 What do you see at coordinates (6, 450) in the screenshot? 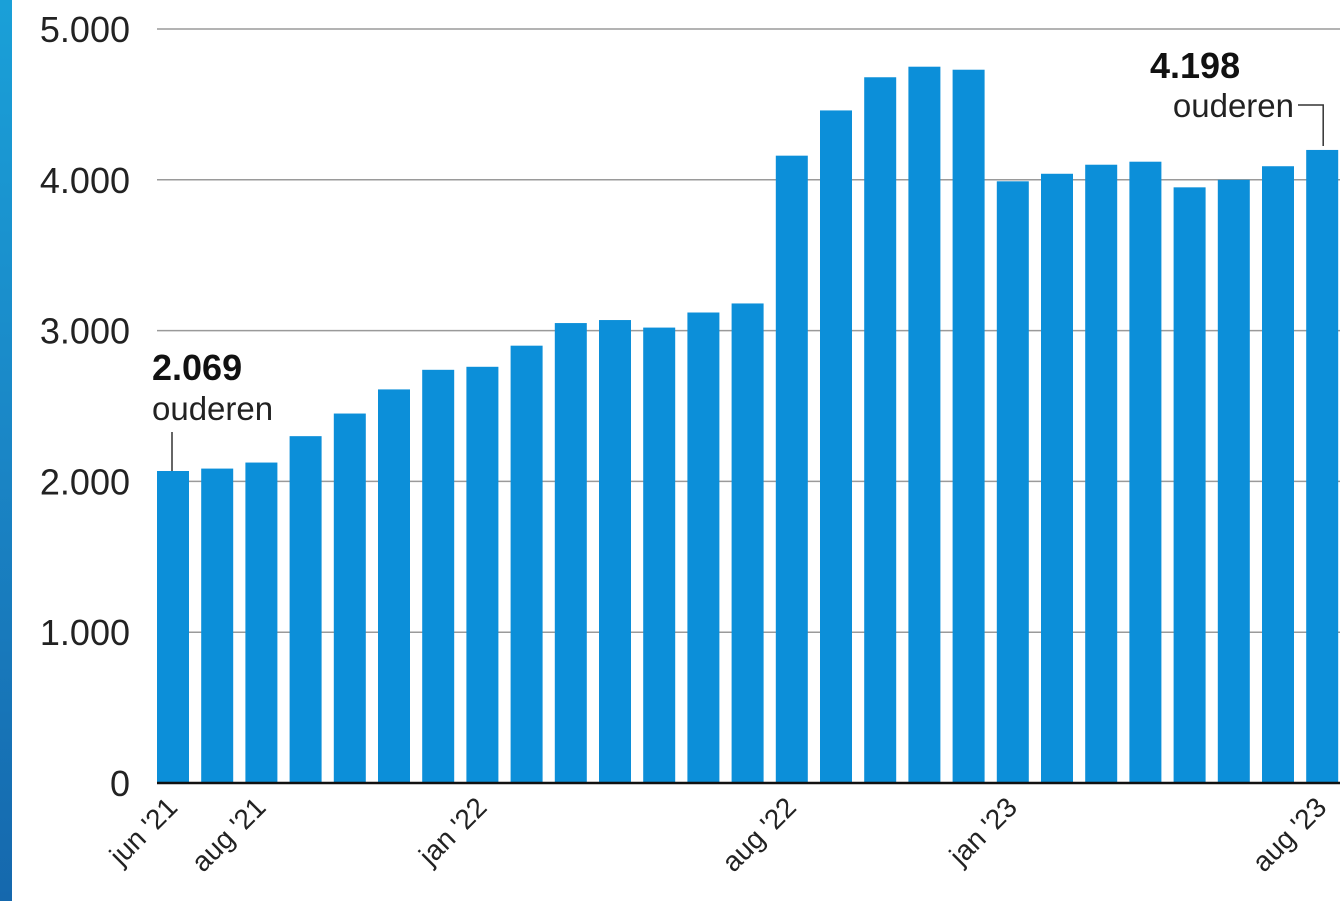
I see `left-accent-strip` at bounding box center [6, 450].